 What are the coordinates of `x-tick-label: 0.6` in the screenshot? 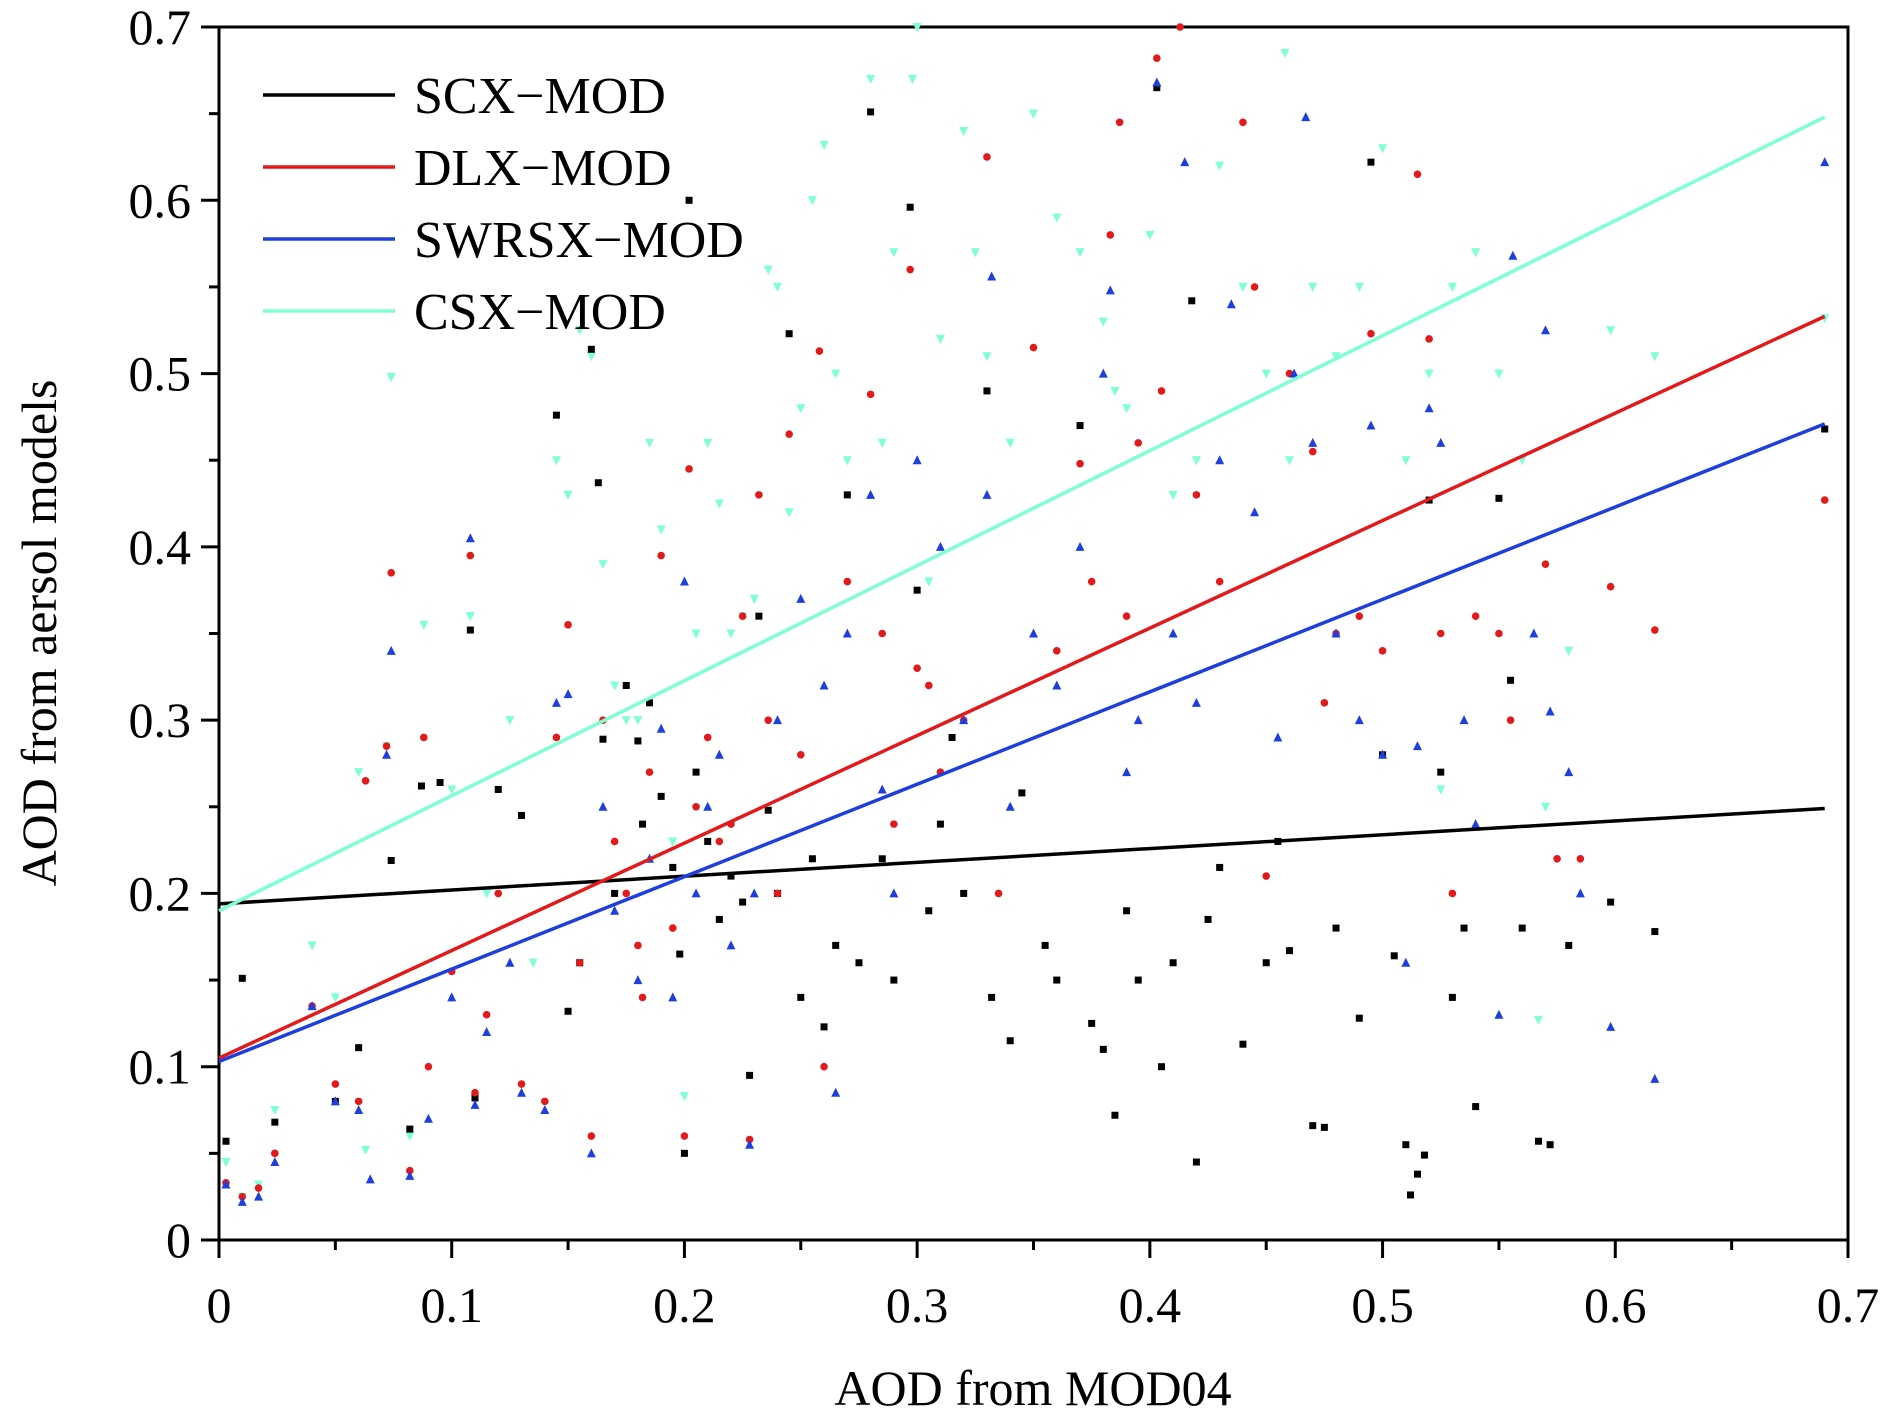 It's located at (1615, 1305).